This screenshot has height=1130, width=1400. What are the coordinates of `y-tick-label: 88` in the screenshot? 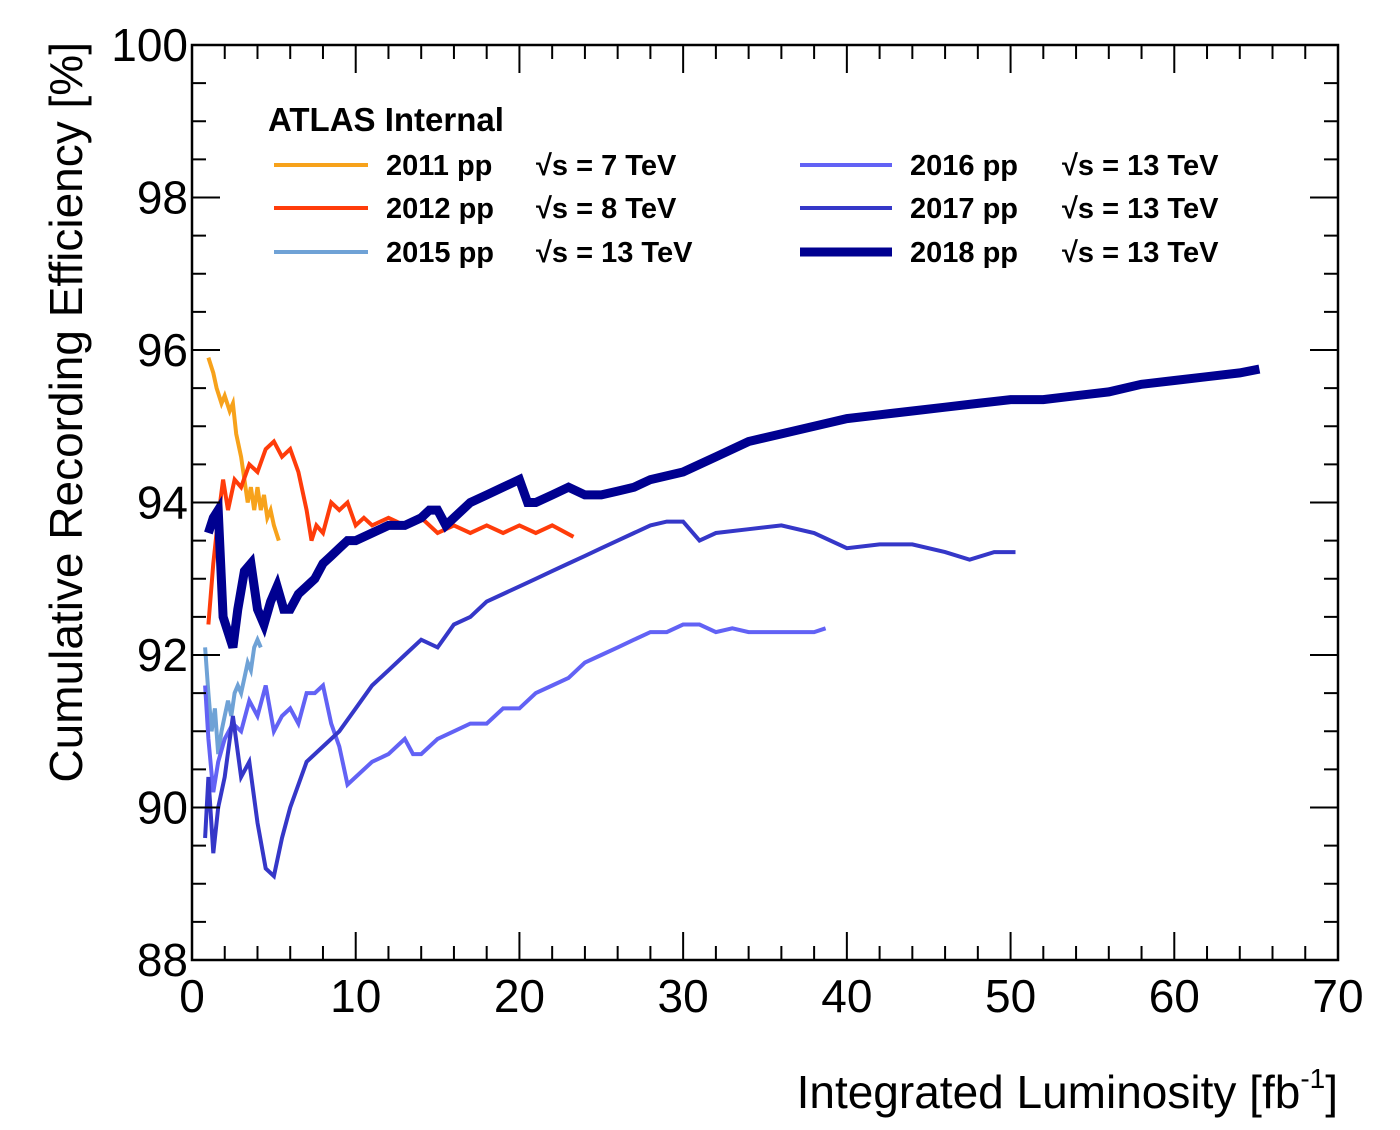 It's located at (162, 960).